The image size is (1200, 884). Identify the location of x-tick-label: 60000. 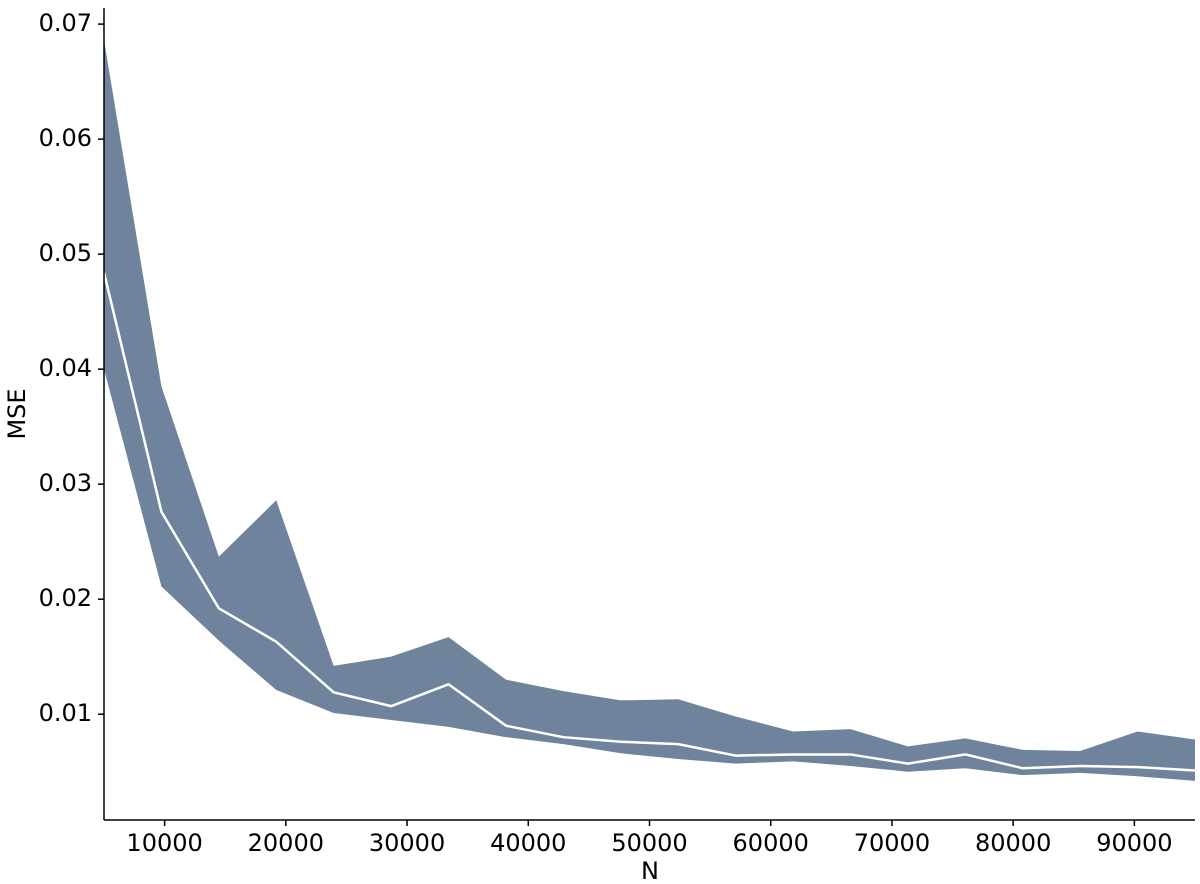
(771, 843).